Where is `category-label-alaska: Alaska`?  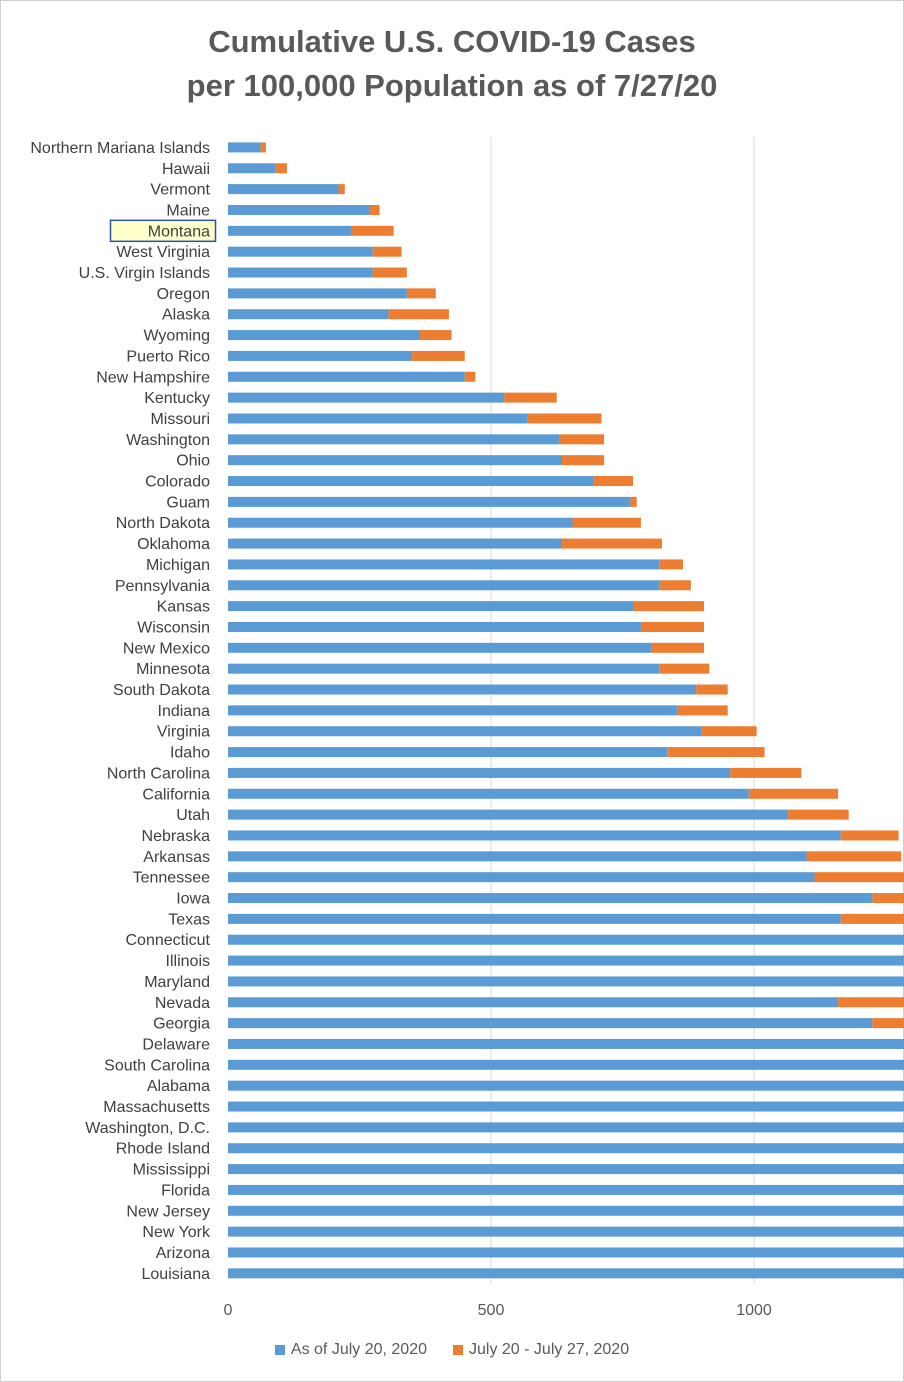 category-label-alaska: Alaska is located at coordinates (186, 315).